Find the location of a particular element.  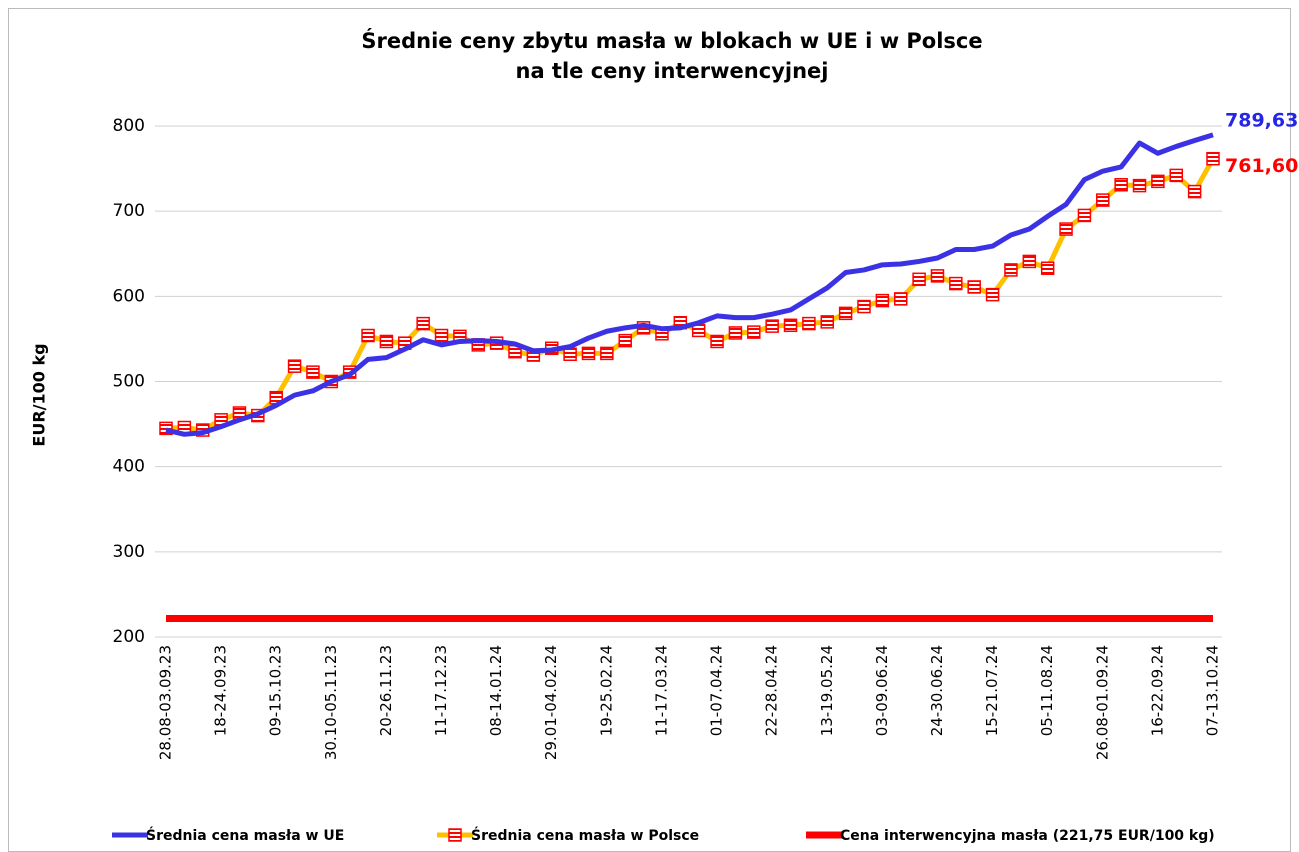

x-tick-label: 08-14.01.24 is located at coordinates (496, 690).